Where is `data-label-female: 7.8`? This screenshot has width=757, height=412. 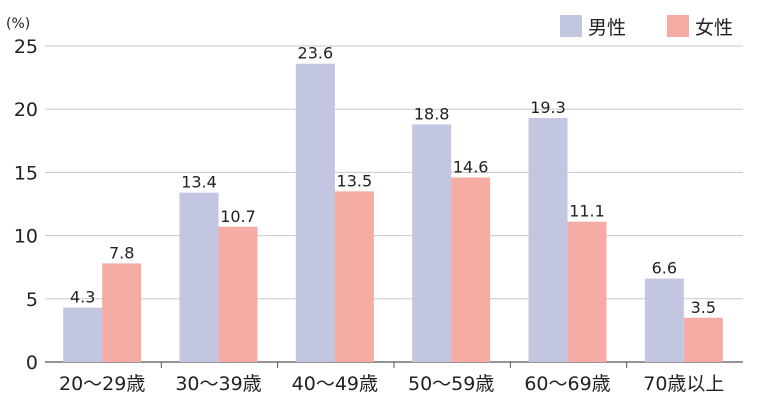 data-label-female: 7.8 is located at coordinates (121, 252).